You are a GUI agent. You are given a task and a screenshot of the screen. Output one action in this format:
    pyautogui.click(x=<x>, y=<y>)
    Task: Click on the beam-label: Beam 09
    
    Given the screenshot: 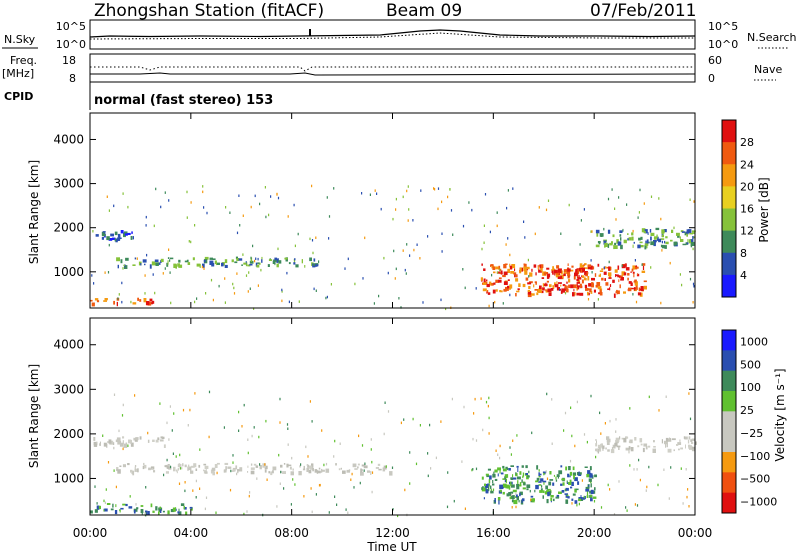 What is the action you would take?
    pyautogui.click(x=424, y=11)
    